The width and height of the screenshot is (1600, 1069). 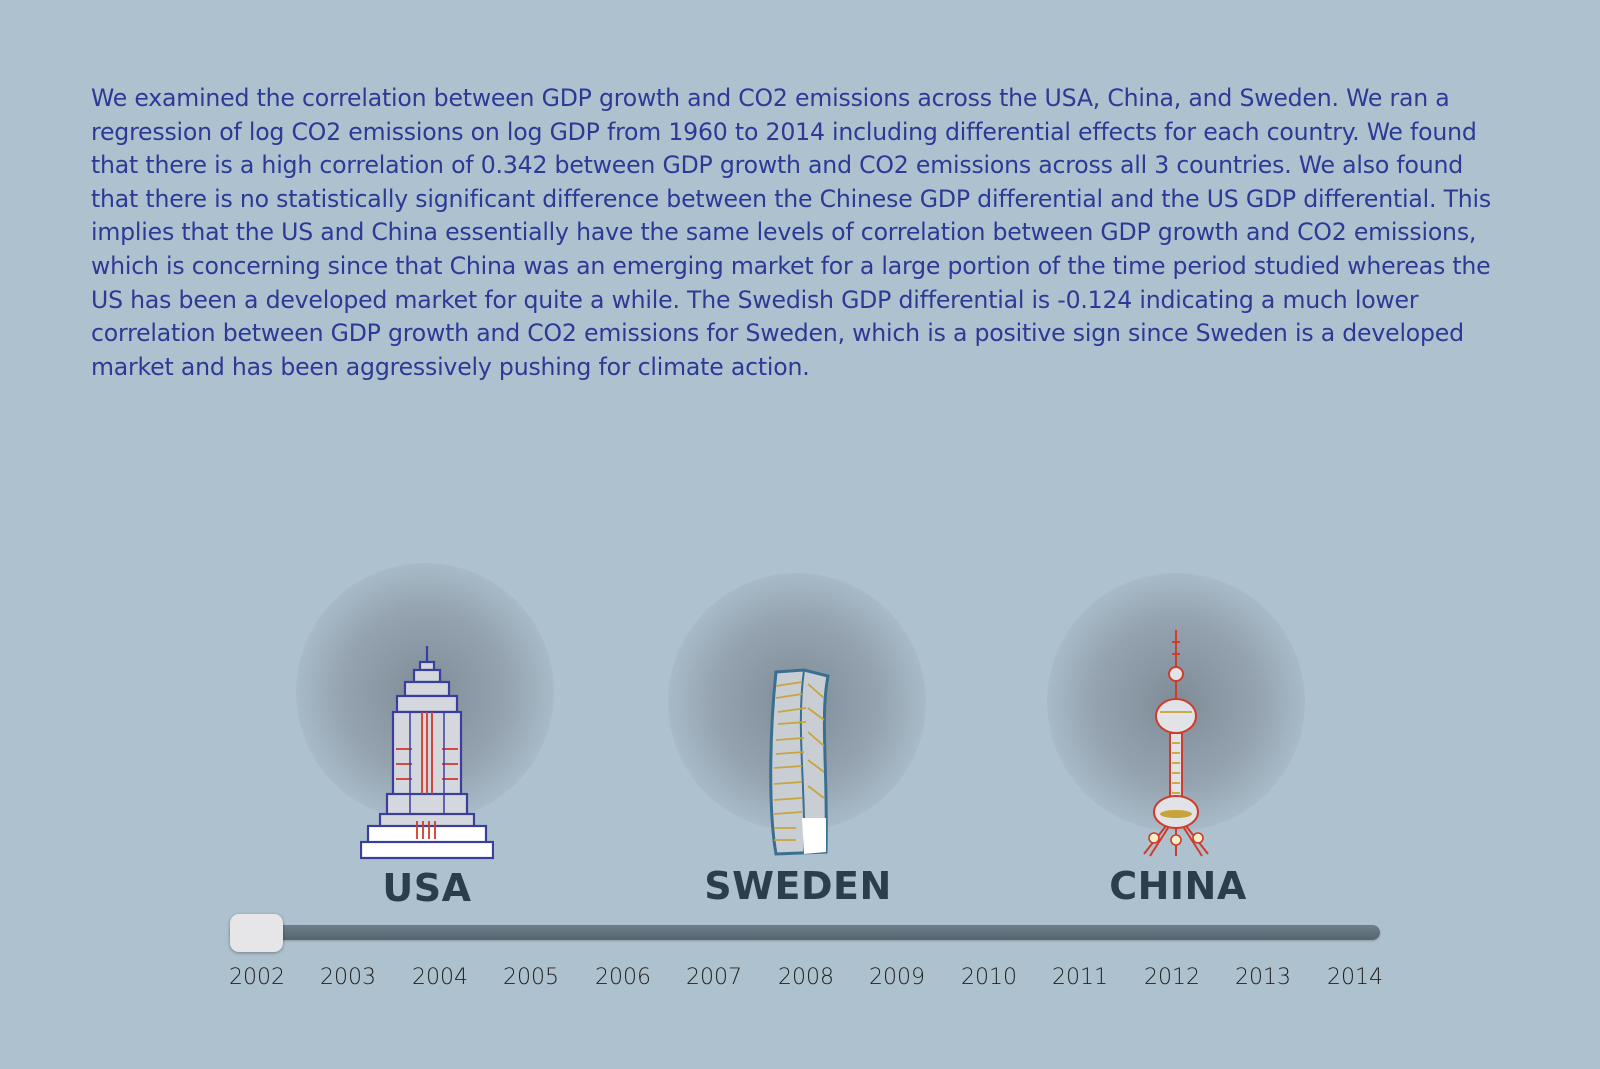 I want to click on turning-torso-icon, so click(x=803, y=763).